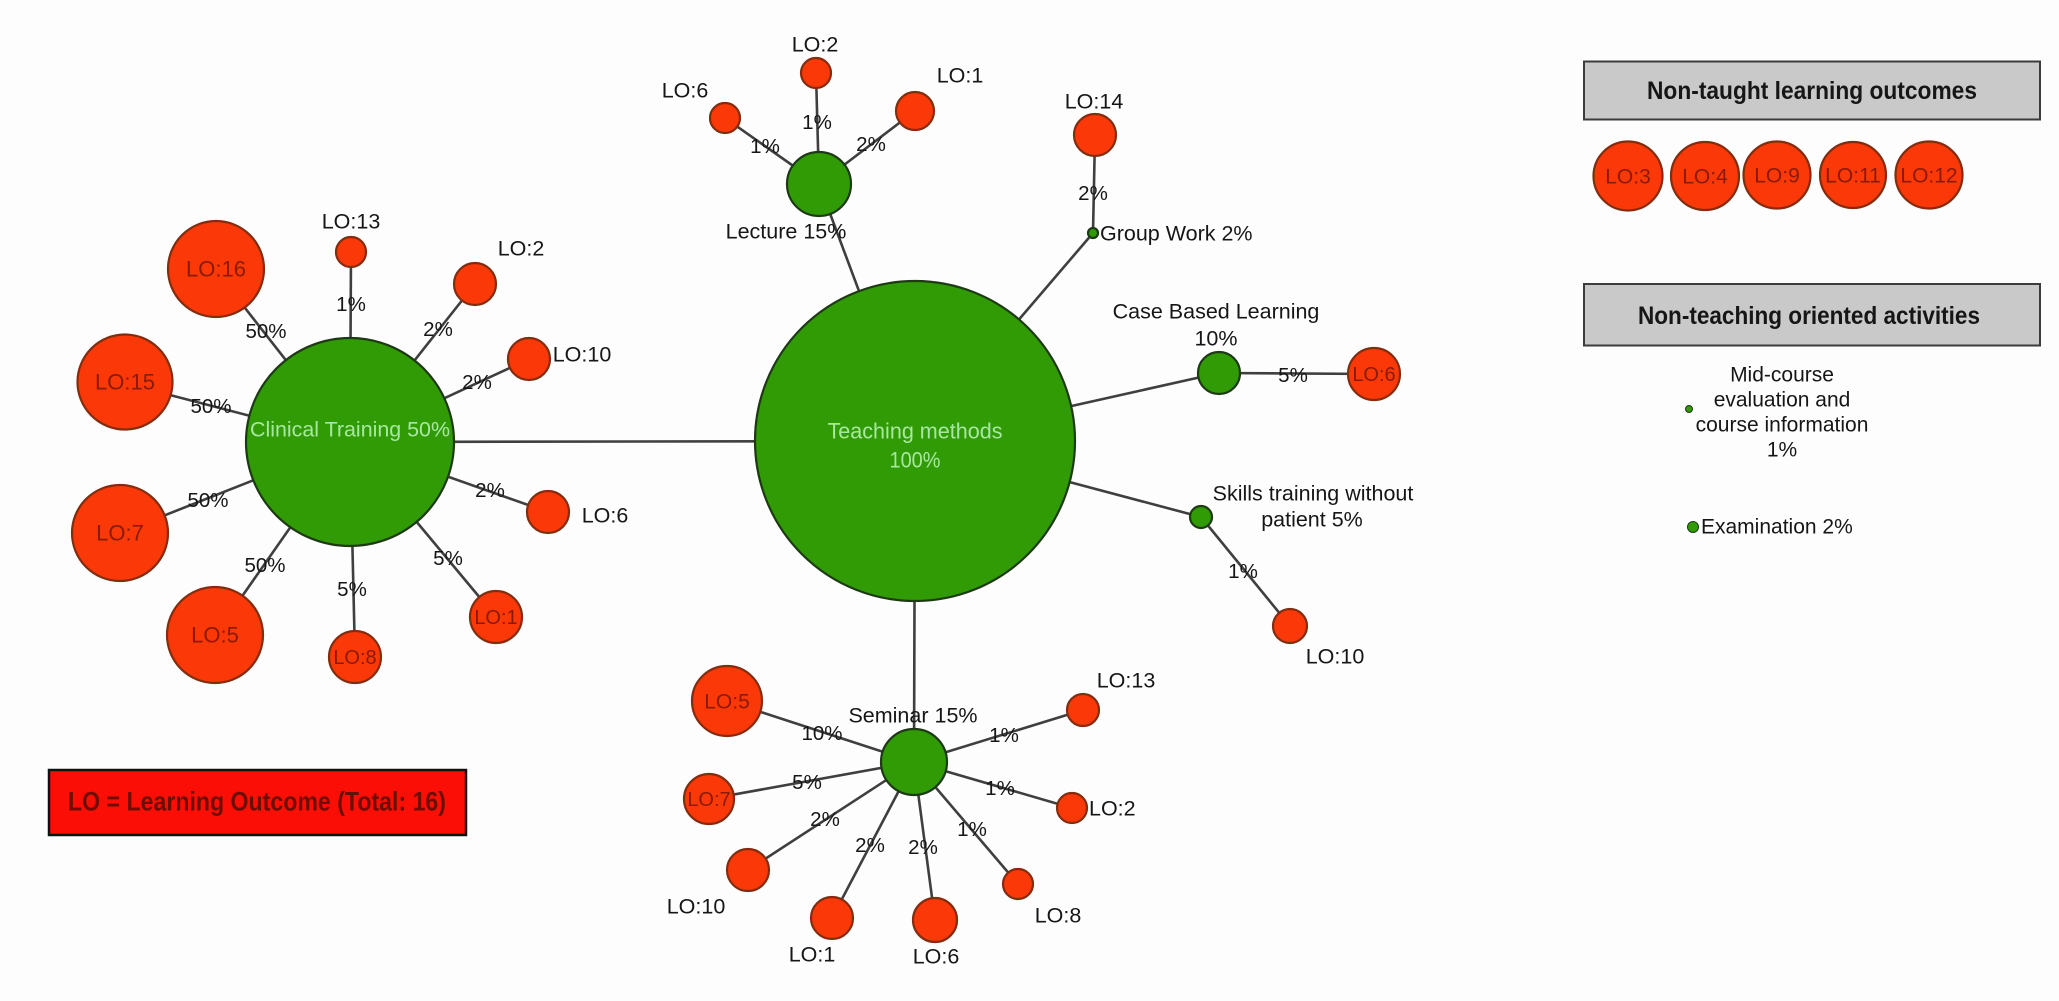 This screenshot has height=1001, width=2059. I want to click on svg-text: Examination 2%, so click(1777, 526).